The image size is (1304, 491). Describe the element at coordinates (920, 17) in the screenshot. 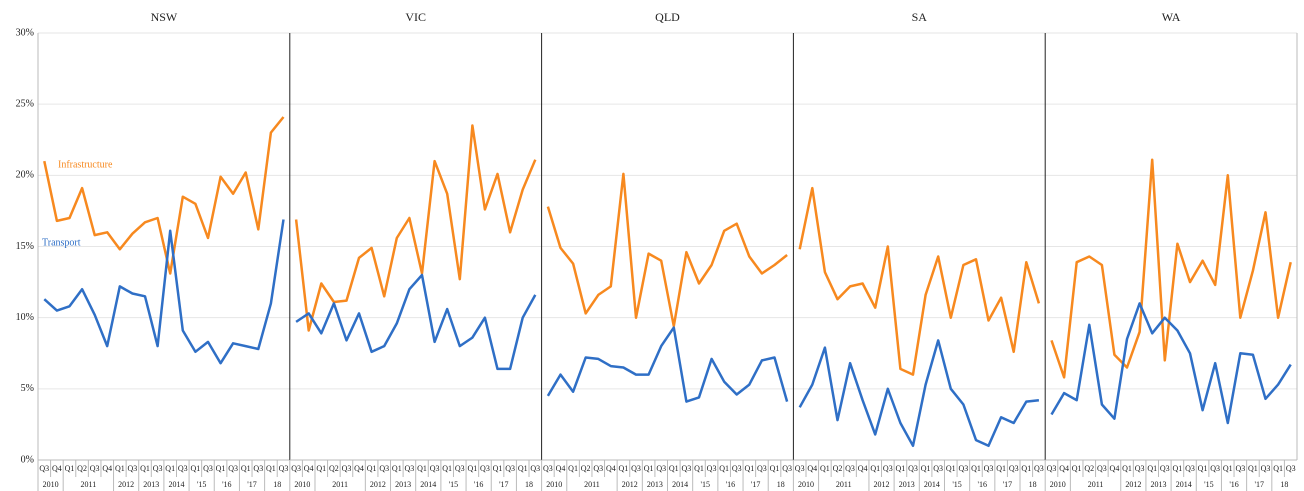

I see `panel-title: SA` at that location.